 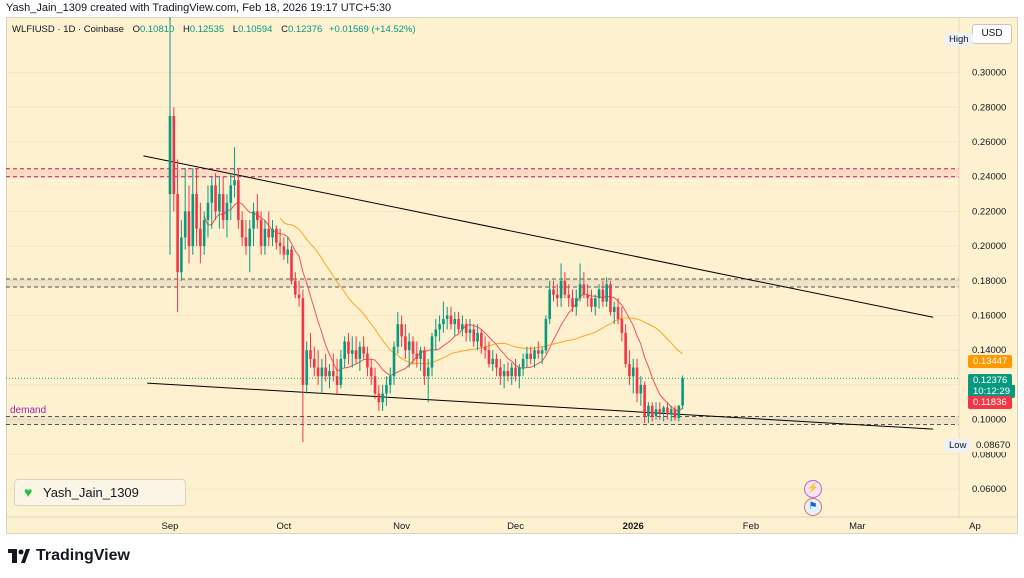 I want to click on last-price-tag: 0.12376, so click(x=990, y=380).